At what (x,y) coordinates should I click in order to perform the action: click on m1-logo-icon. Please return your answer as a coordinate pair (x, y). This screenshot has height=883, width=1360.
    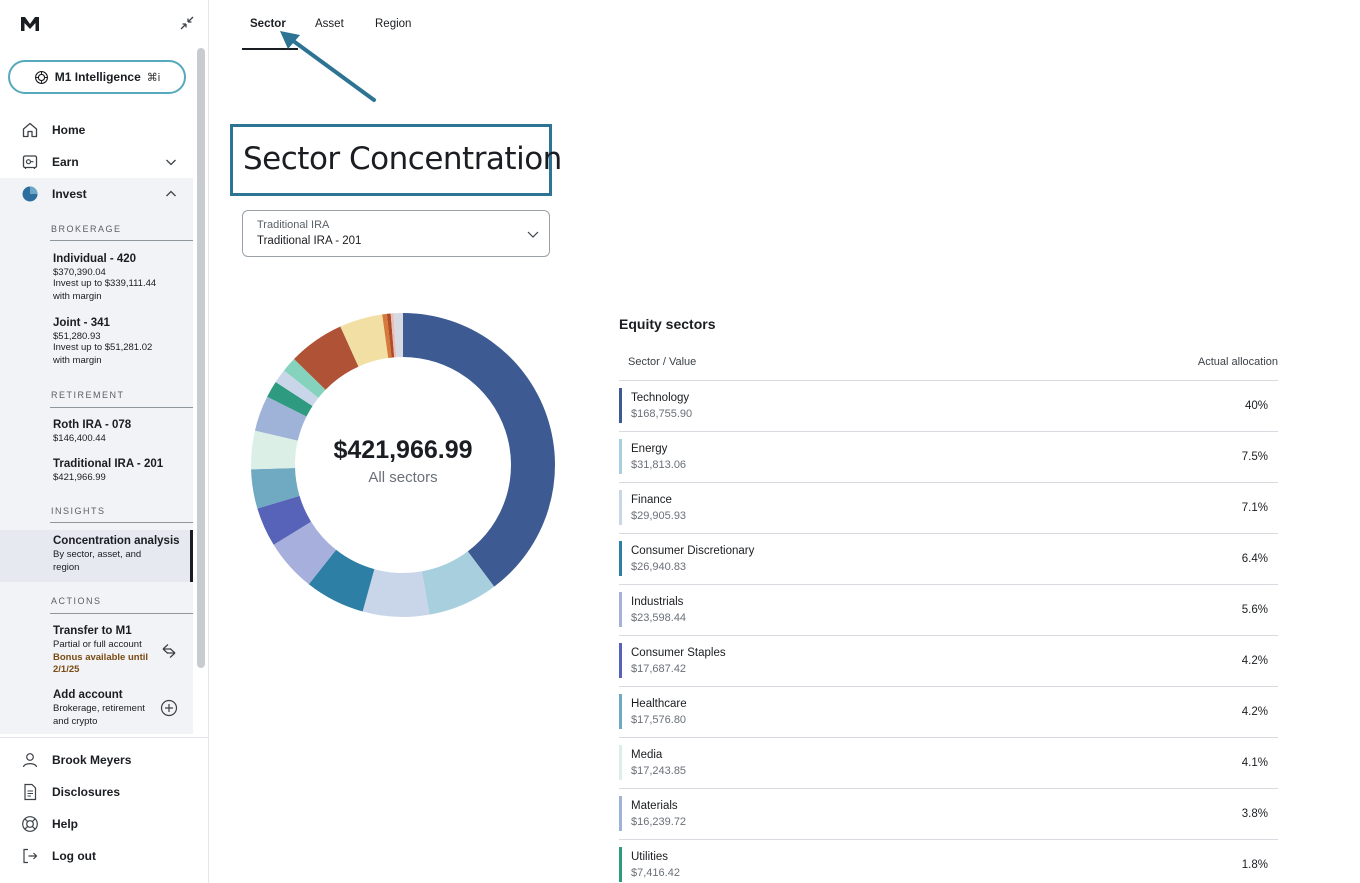
    Looking at the image, I should click on (30, 24).